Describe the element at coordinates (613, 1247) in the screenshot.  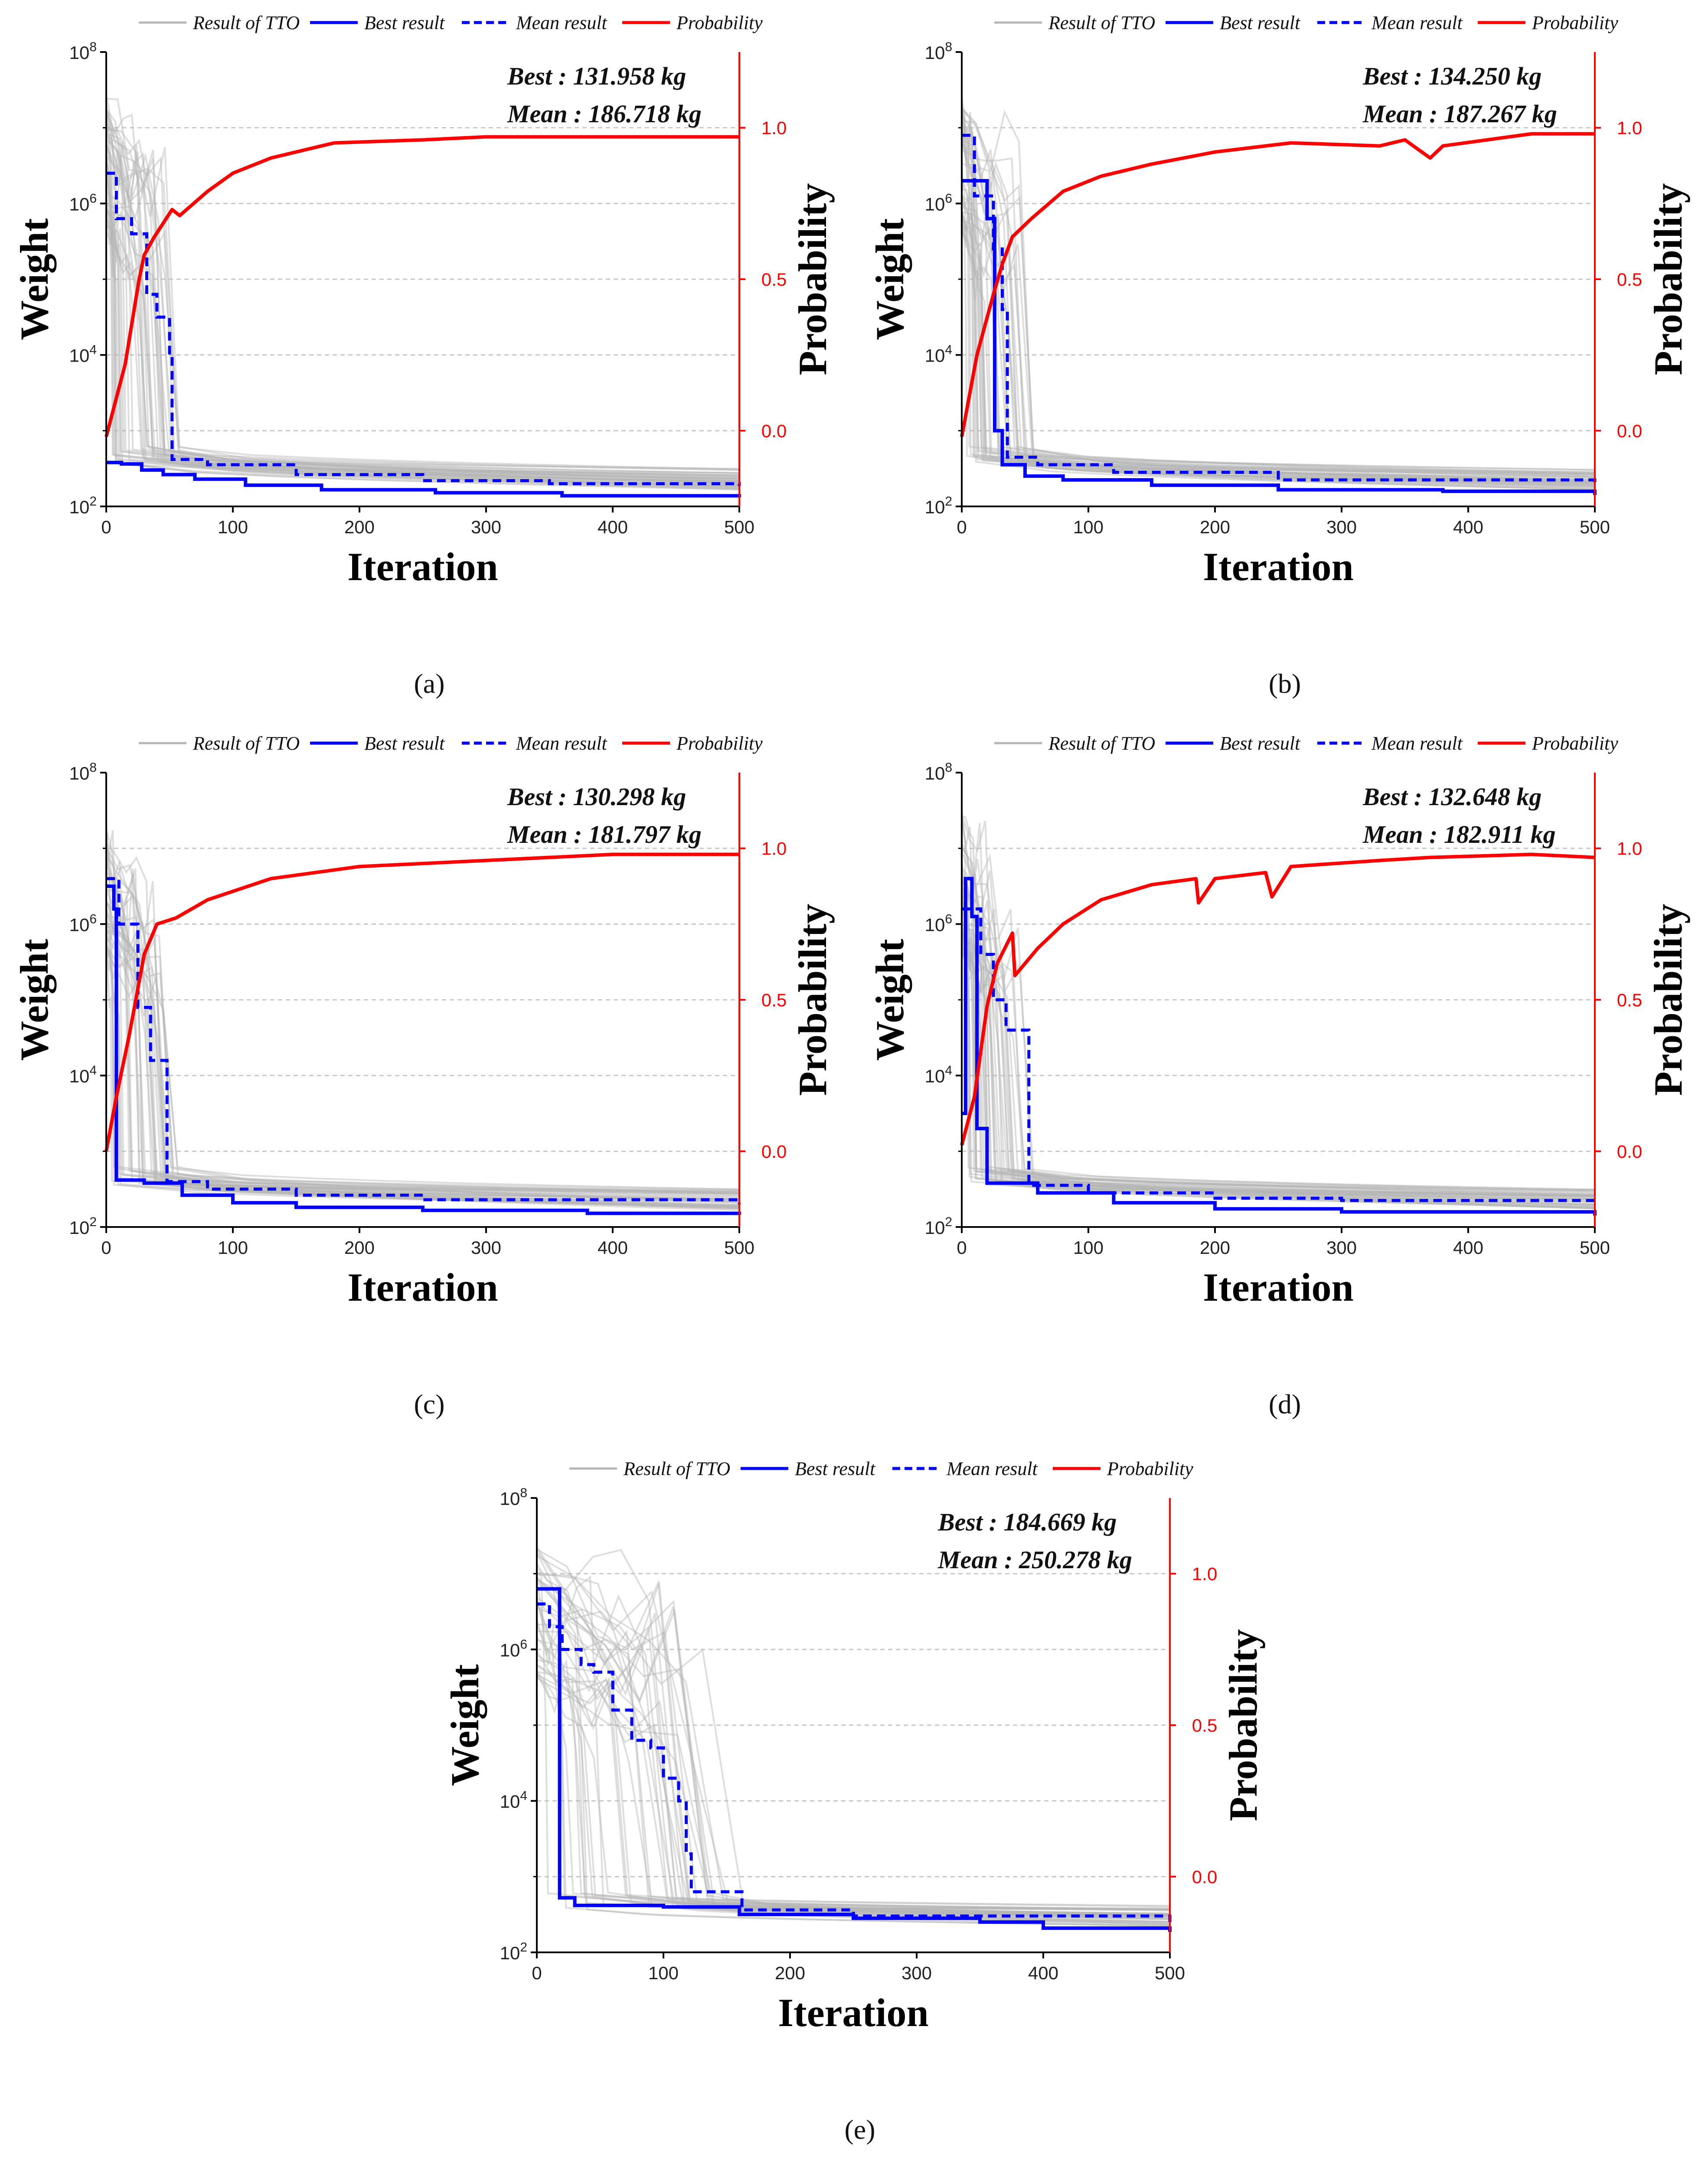
I see `x-tick-label: 400` at that location.